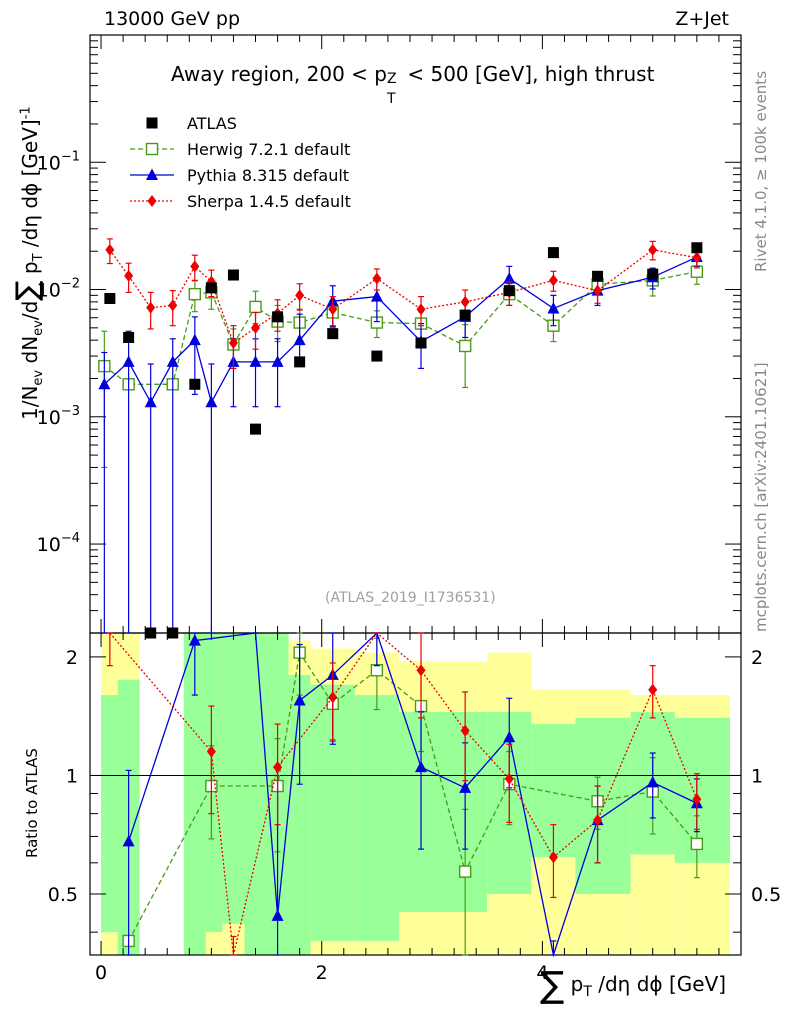 This screenshot has width=786, height=1024. Describe the element at coordinates (574, 984) in the screenshot. I see `xlabel-p: p` at that location.